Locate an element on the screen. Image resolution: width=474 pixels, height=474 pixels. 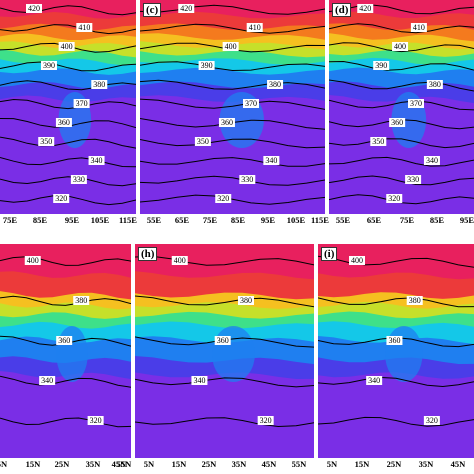
x-tick-label: 85E is located at coordinates (437, 220).